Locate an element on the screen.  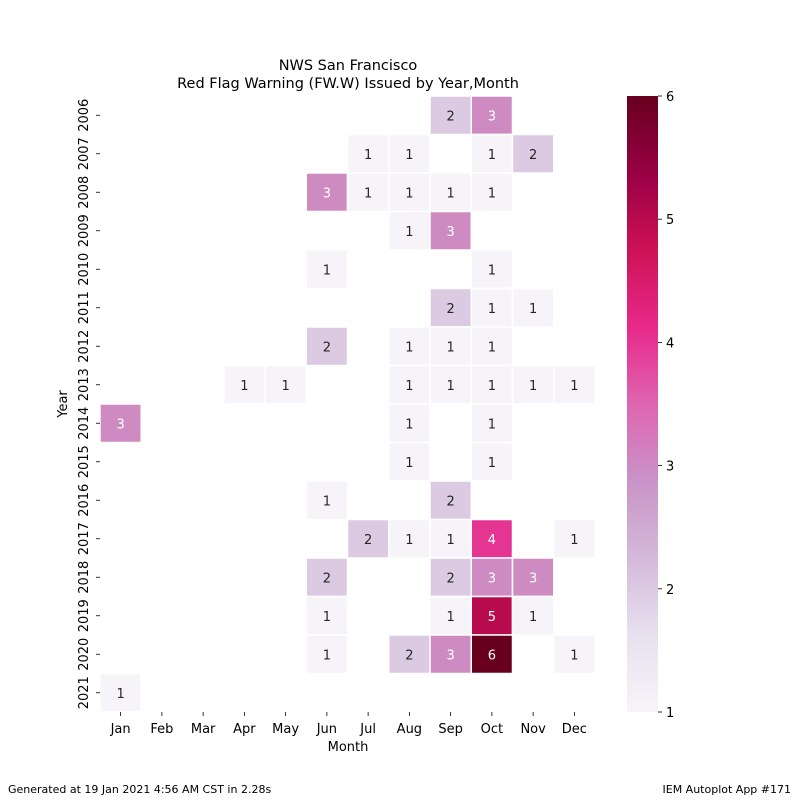
y-tick-label: 2009 is located at coordinates (84, 230).